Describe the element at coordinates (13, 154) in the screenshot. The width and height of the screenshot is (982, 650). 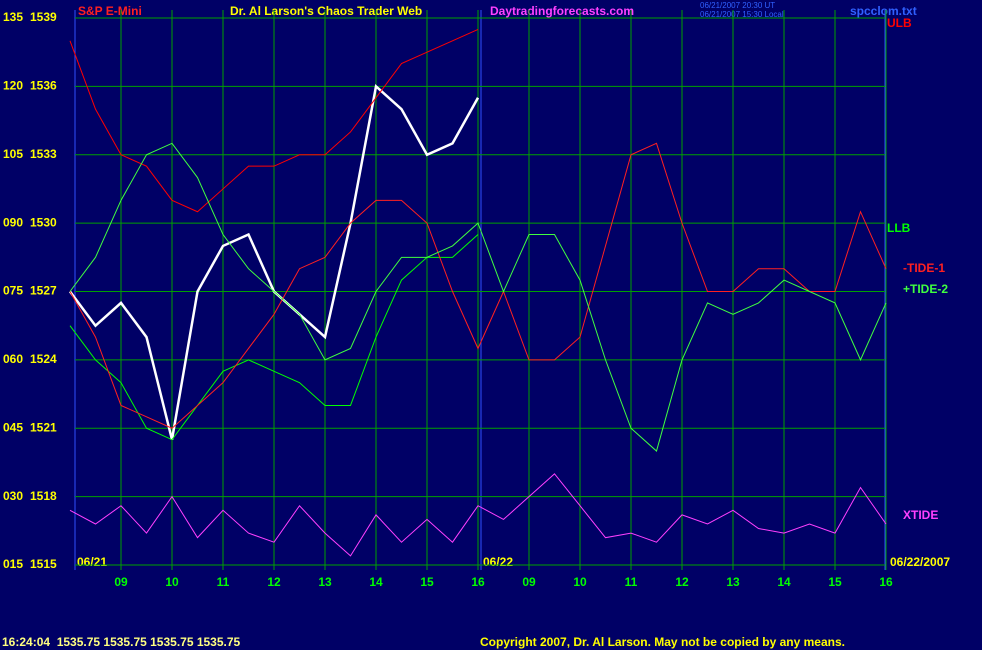
I see `y2-tick-label: 105` at that location.